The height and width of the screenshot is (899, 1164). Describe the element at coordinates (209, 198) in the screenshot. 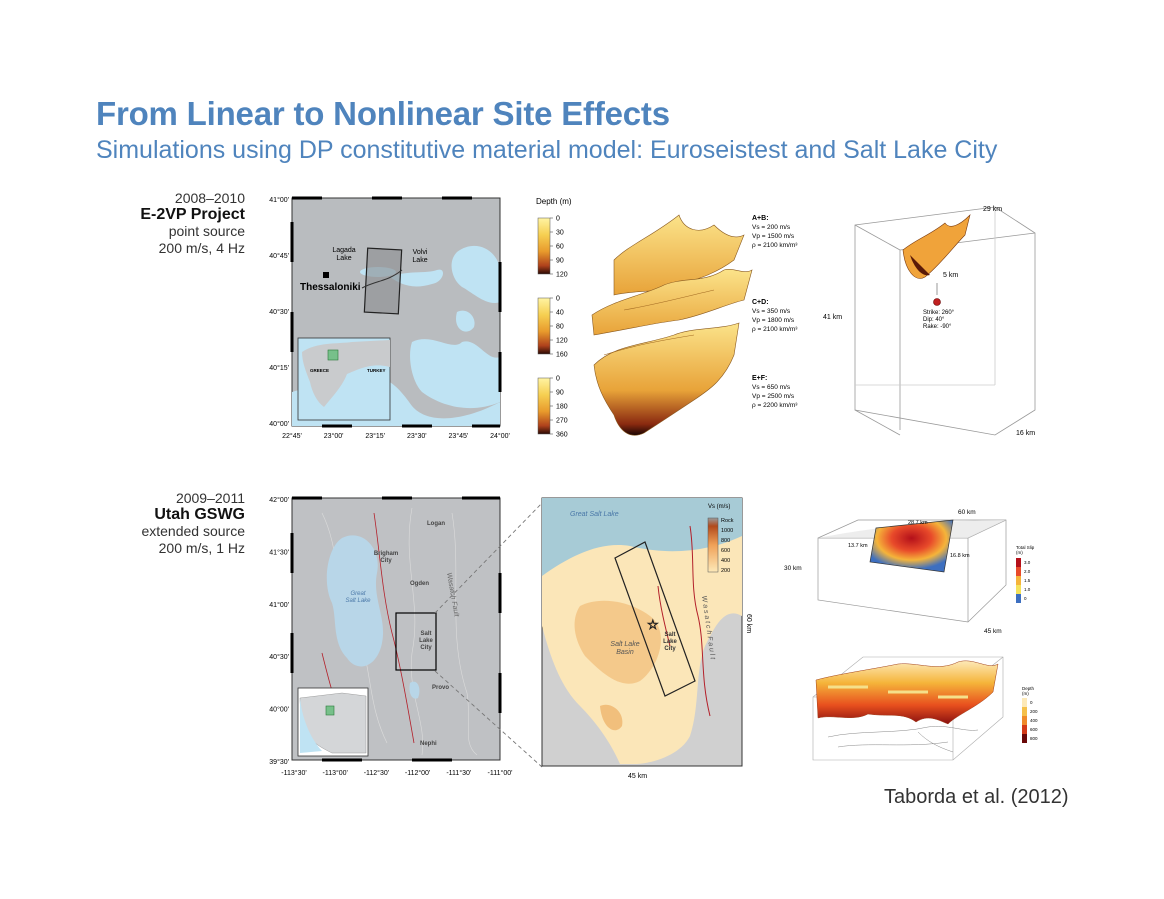

I see `row-years: 2008–2010` at that location.